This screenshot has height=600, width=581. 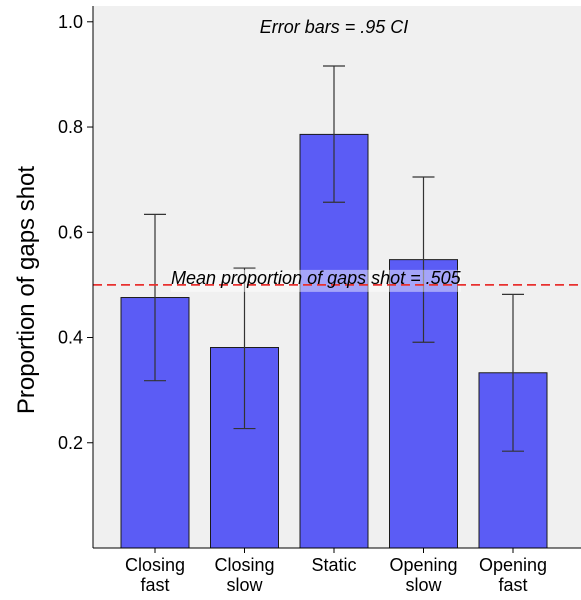 I want to click on reference-line-label: Mean proportion of gaps shot = .505, so click(x=316, y=278).